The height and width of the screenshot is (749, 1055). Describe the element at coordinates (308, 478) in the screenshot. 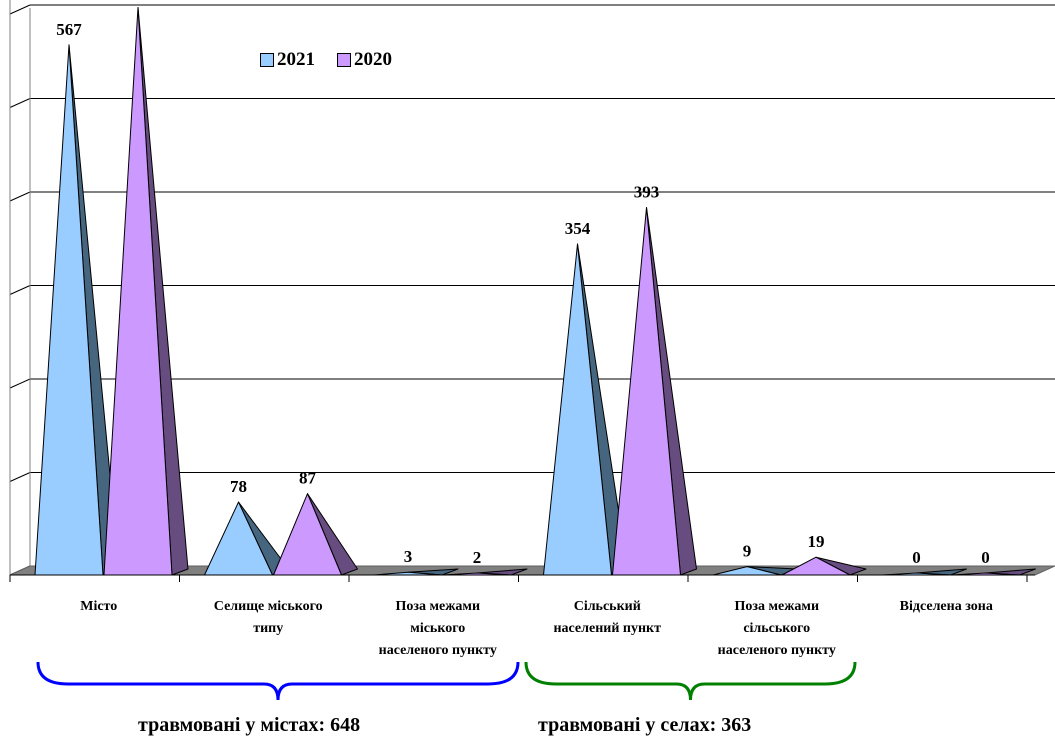

I see `data-label-2020-1: 87` at that location.